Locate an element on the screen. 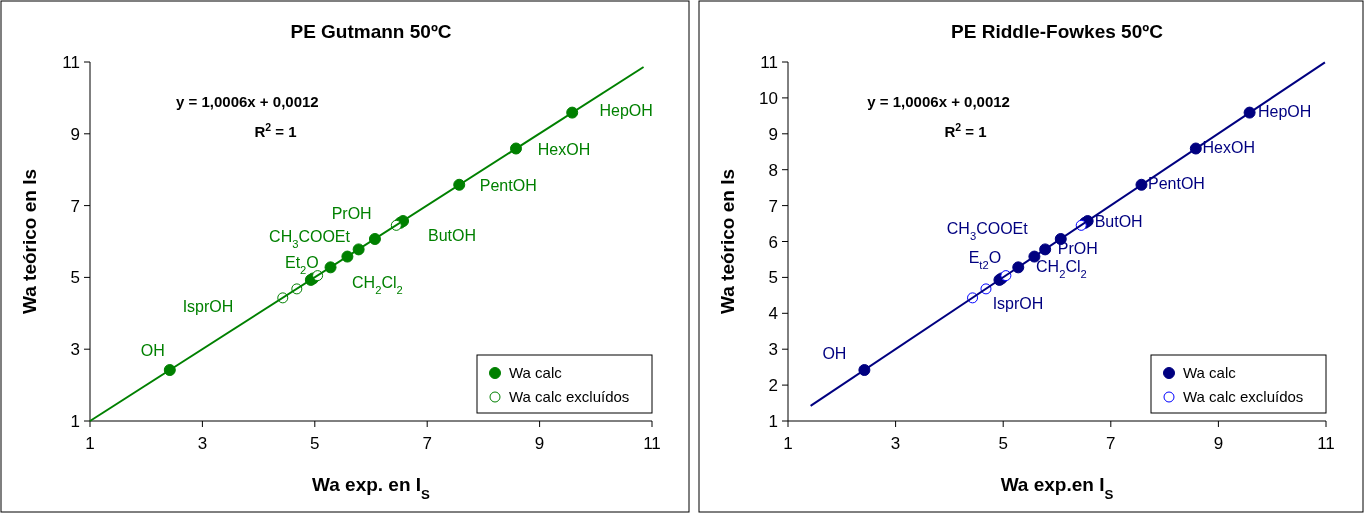  y-tick-label: 8 is located at coordinates (773, 170).